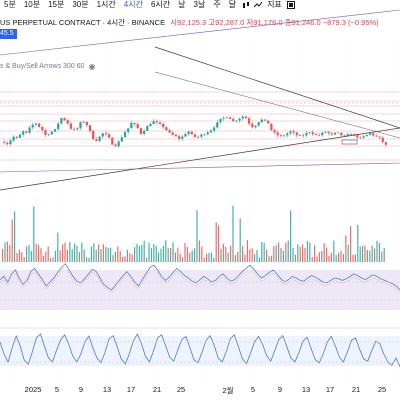 This screenshot has height=400, width=400. I want to click on price-badge: 45.5, so click(8, 34).